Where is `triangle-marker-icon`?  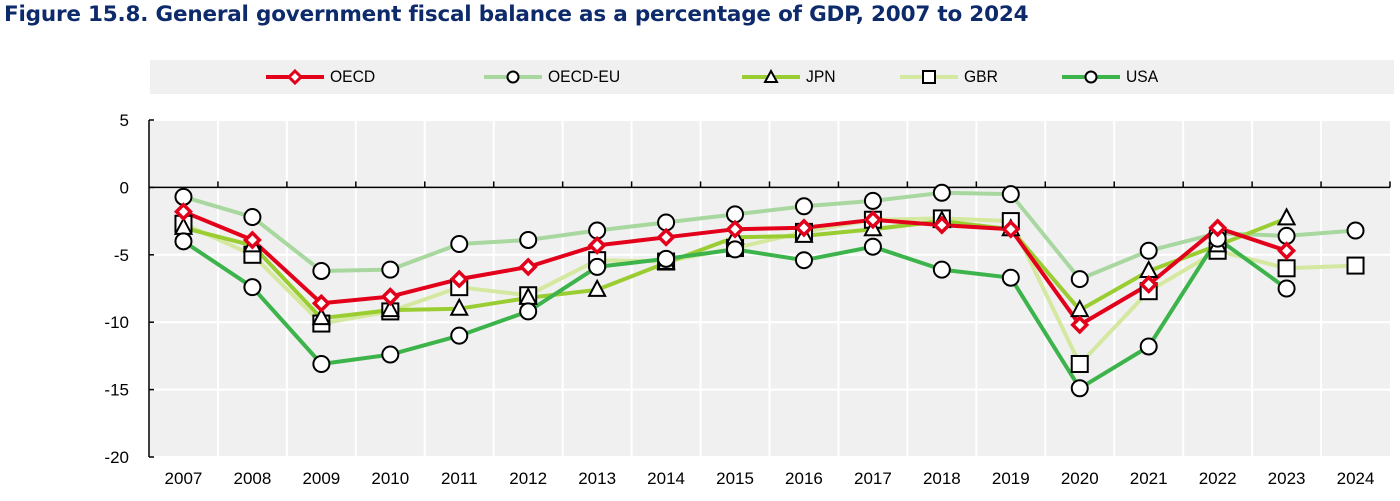
triangle-marker-icon is located at coordinates (771, 75).